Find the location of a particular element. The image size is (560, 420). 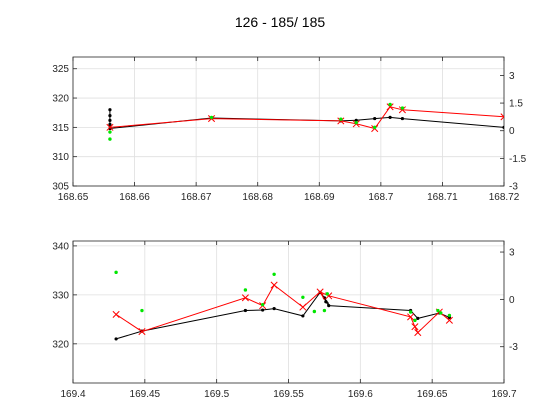

x-tick-label: 169.6 is located at coordinates (360, 394).